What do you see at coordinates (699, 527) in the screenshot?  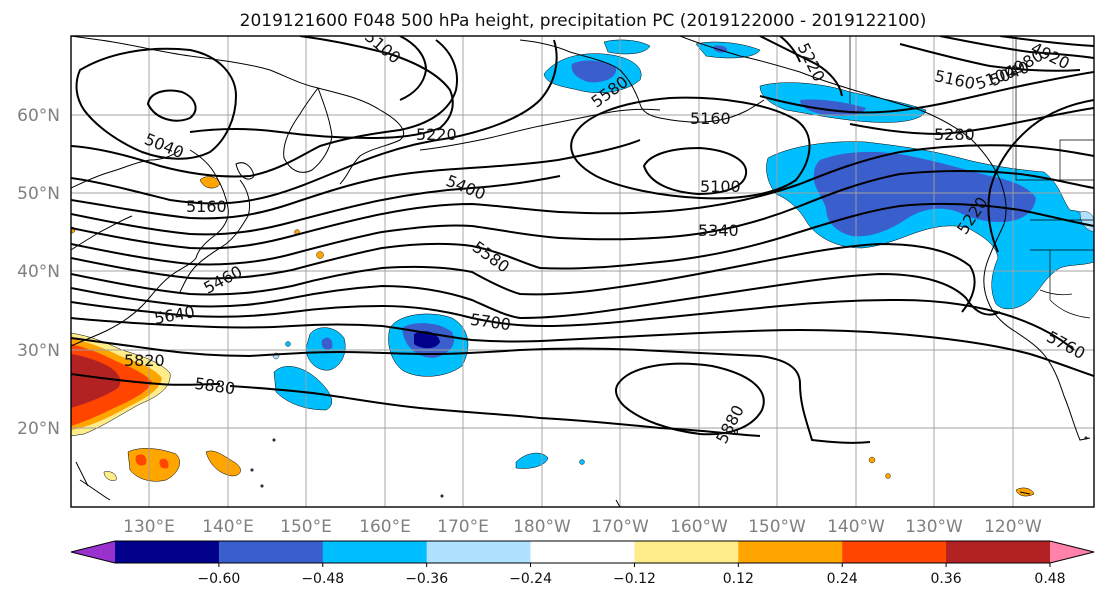 I see `lon-tick-label: 160°W` at bounding box center [699, 527].